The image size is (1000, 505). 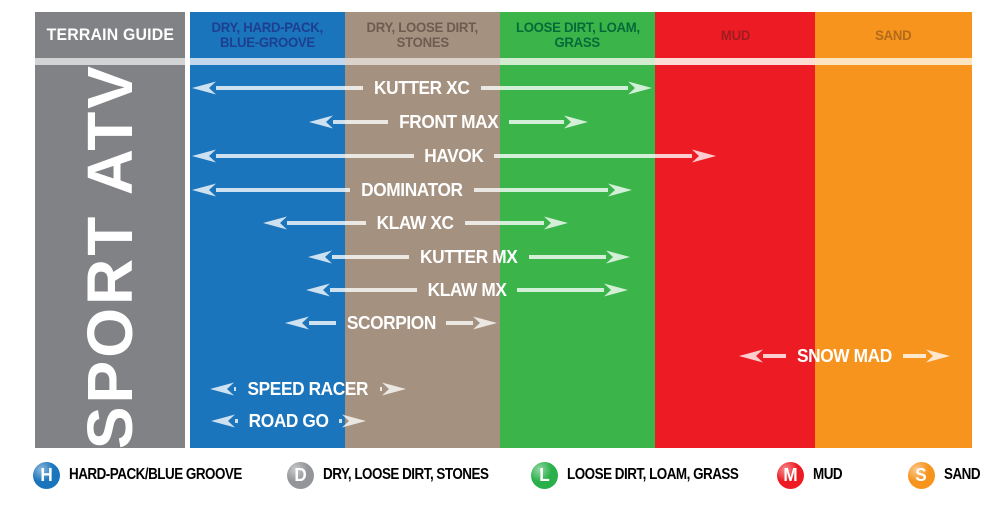 I want to click on column-header: DRY, LOOSE DIRT, STONES, so click(x=422, y=35).